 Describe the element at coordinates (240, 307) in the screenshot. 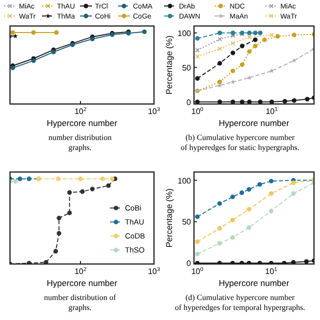

I see `text: of hyperedges for temporal hypergraphs.` at that location.